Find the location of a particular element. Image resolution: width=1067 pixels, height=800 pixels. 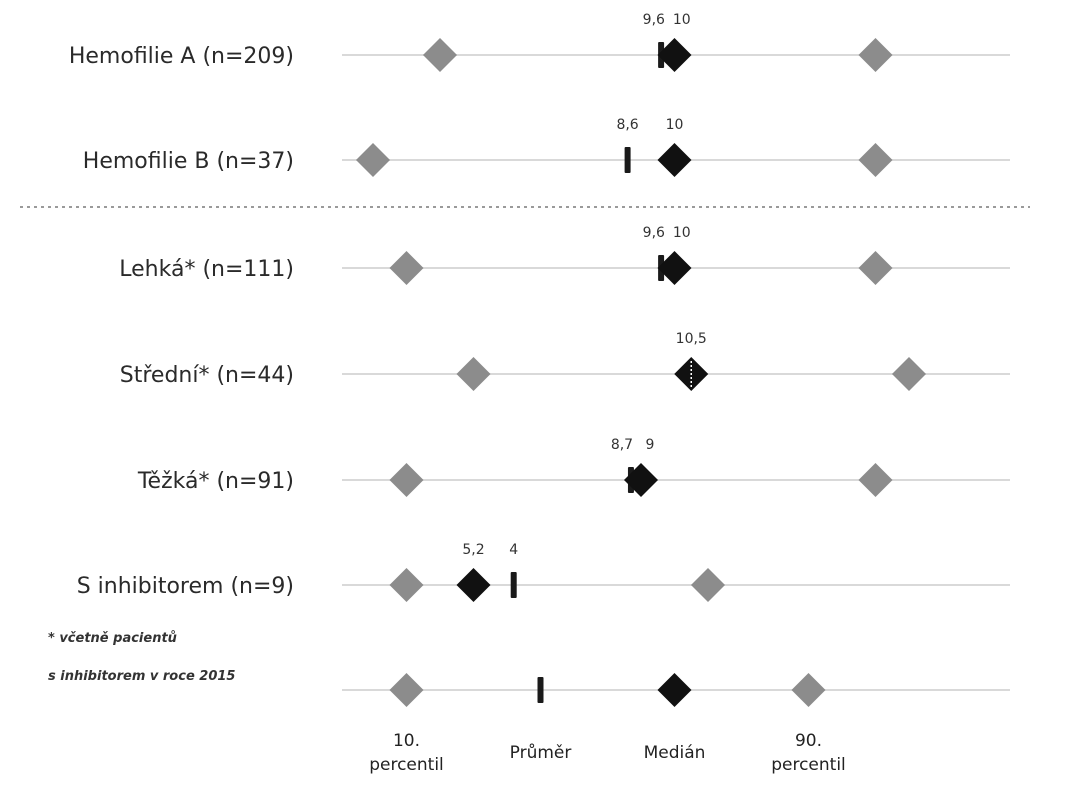

value-label: 5,2 is located at coordinates (473, 550).